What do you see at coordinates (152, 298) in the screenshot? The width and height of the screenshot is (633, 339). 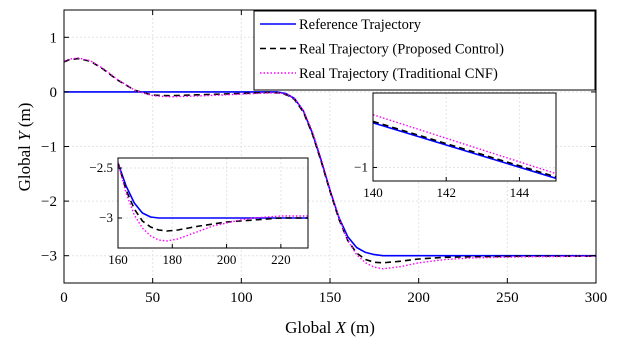 I see `x-tick-label: 50` at bounding box center [152, 298].